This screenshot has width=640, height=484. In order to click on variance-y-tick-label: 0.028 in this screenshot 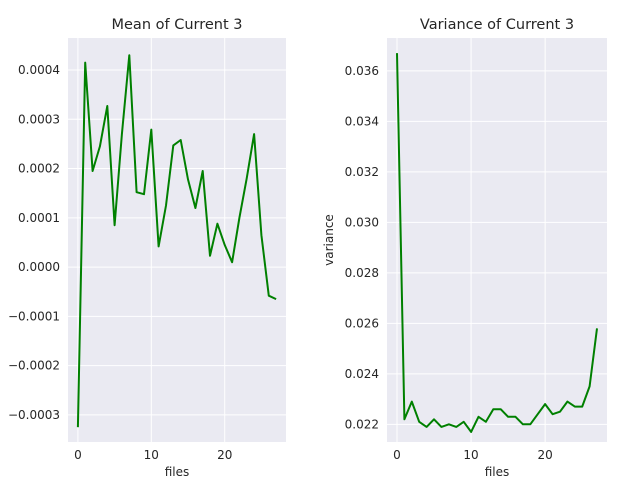, I will do `click(362, 273)`.